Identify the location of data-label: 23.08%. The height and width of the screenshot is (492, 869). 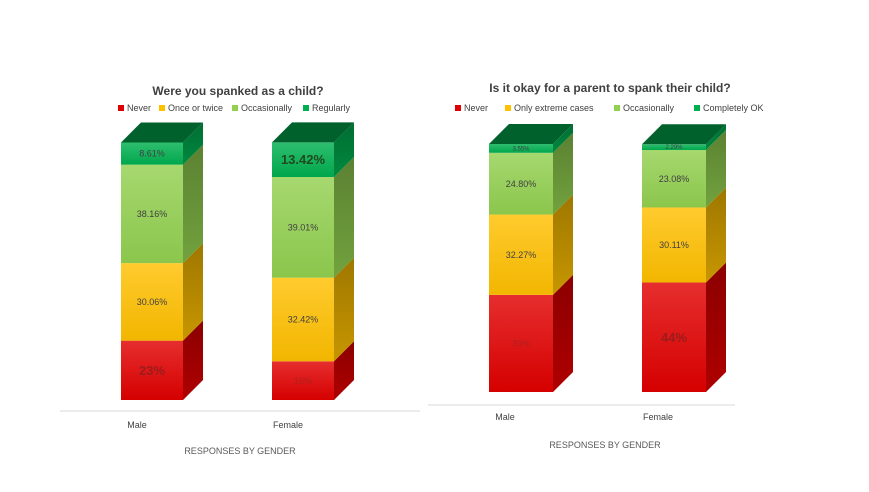
(674, 179).